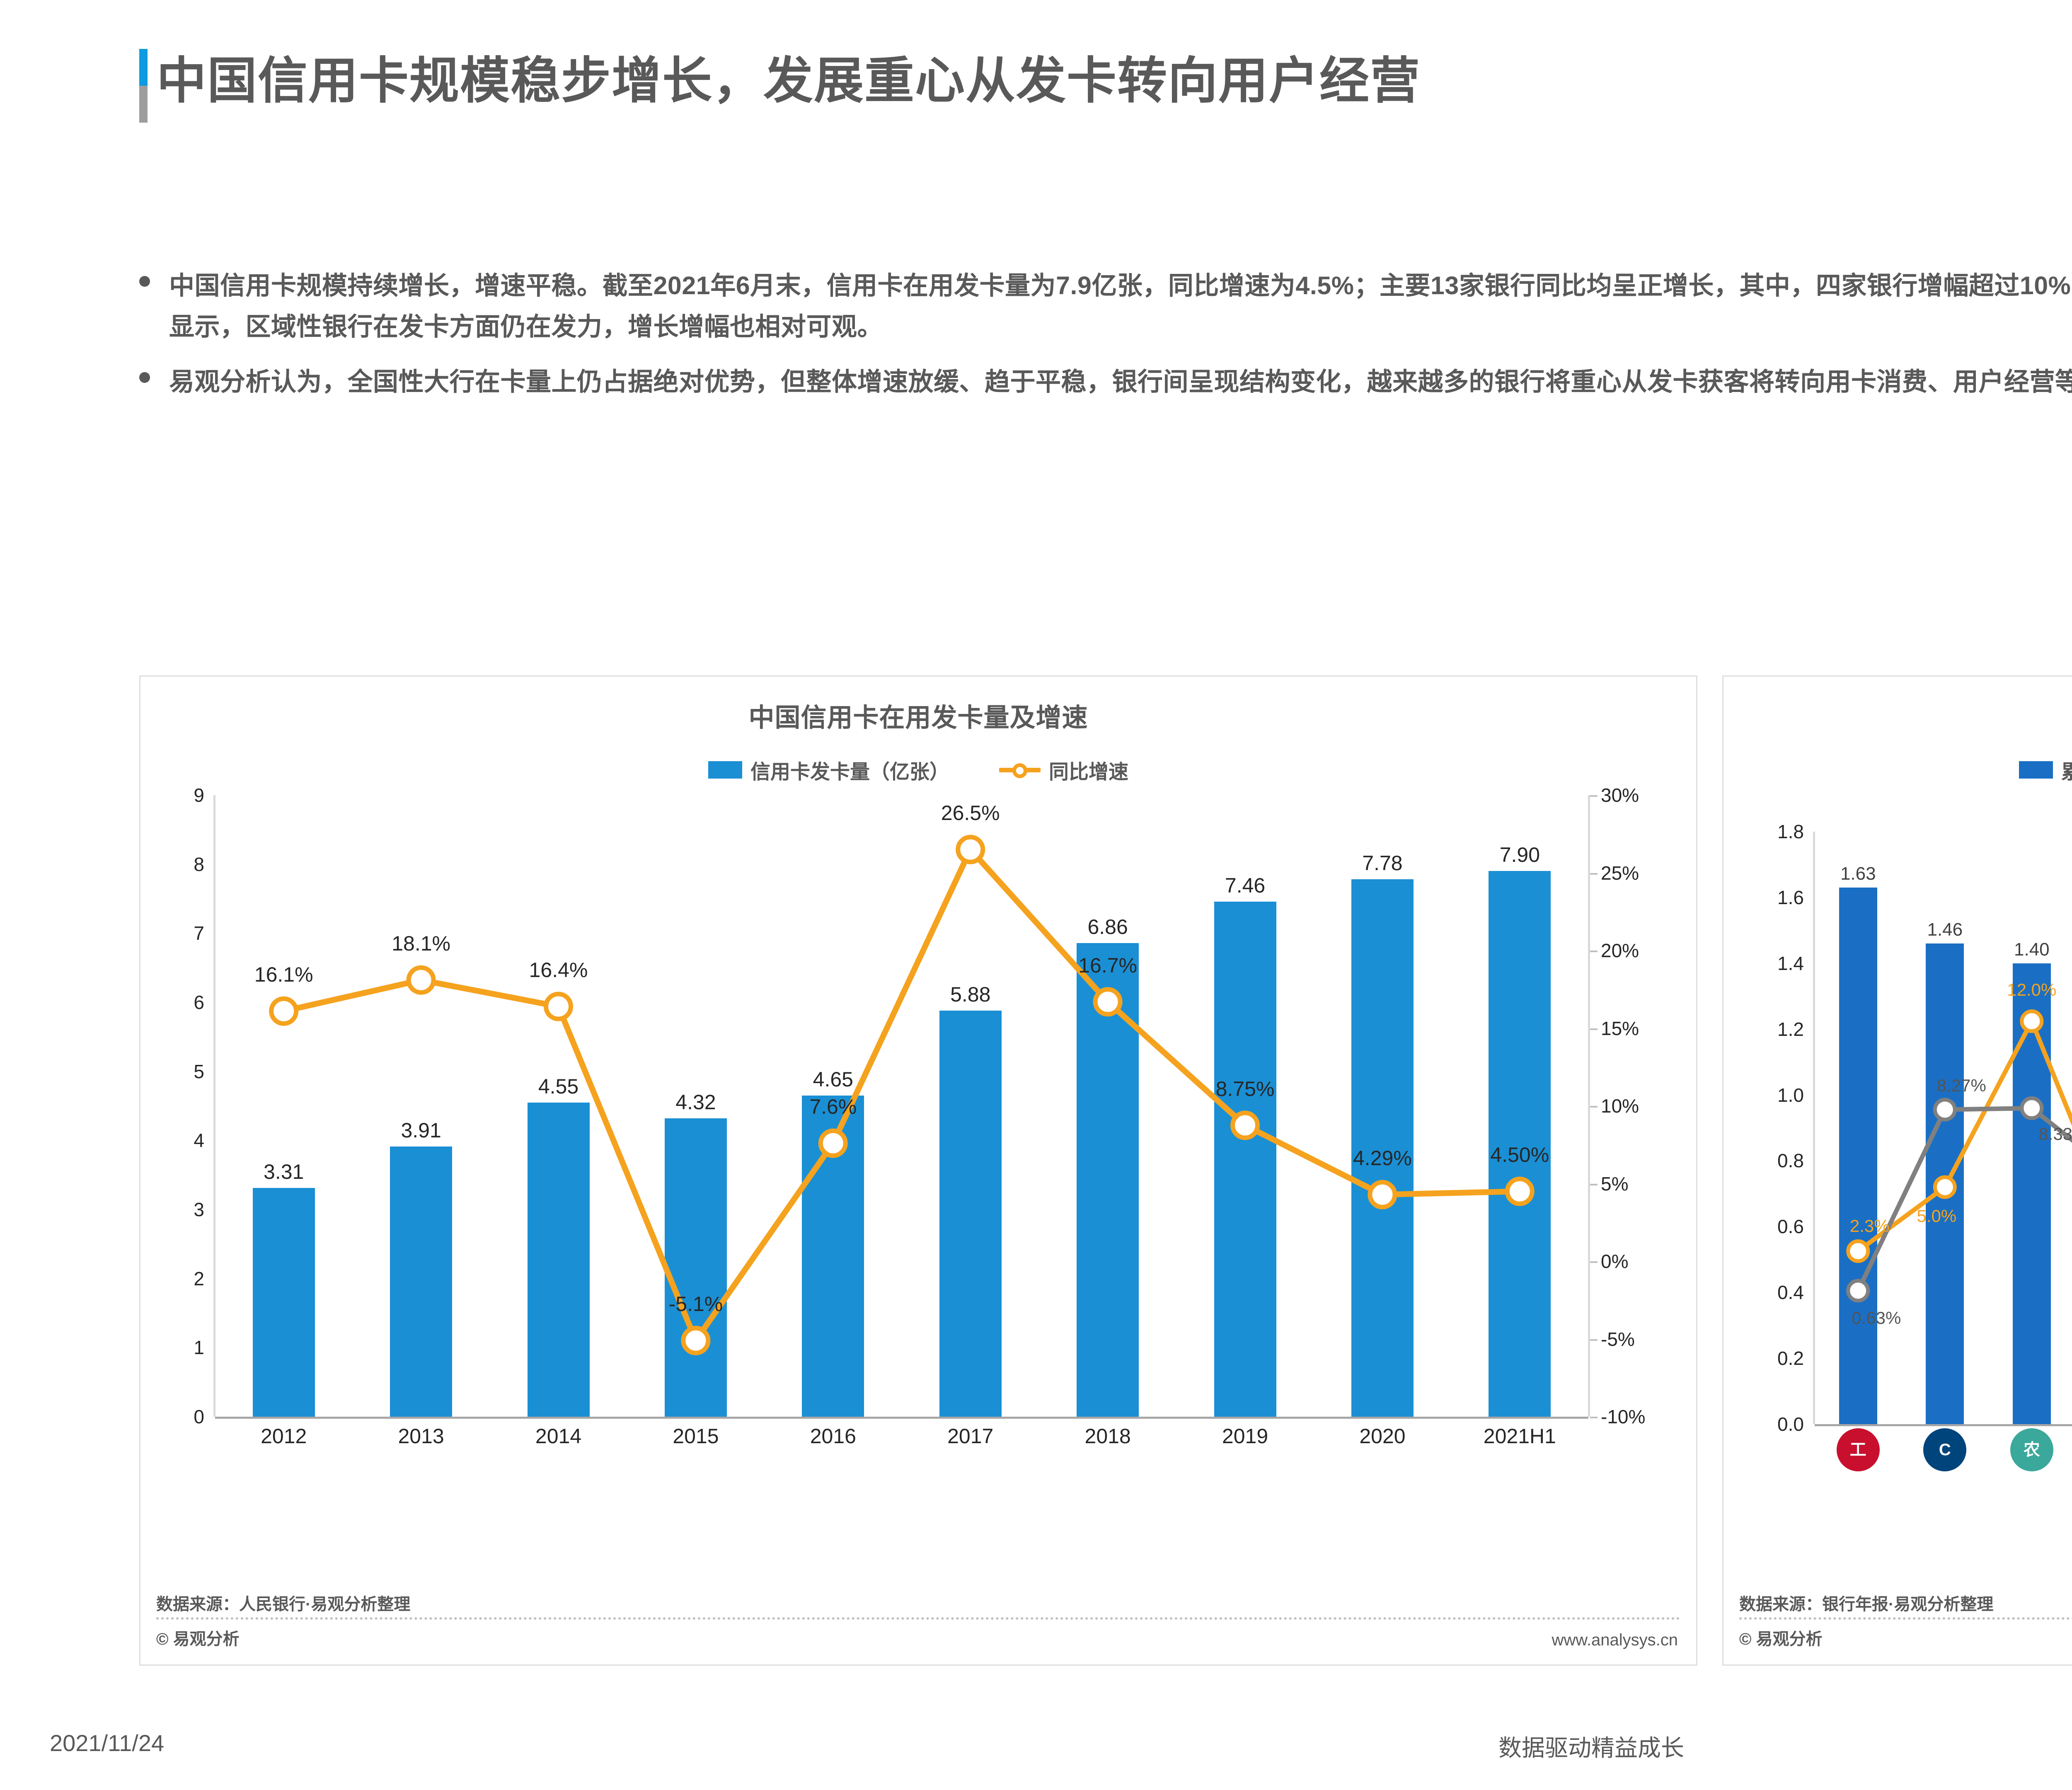 The height and width of the screenshot is (1790, 2072). I want to click on page-title: 中国信用卡规模稳步增长，发展重心从发卡转向用户经营, so click(789, 81).